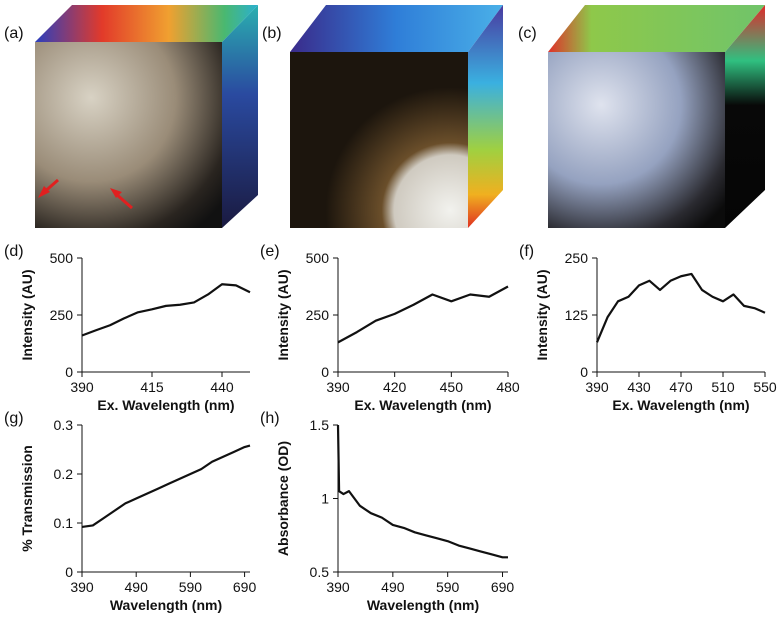  What do you see at coordinates (681, 387) in the screenshot?
I see `x-tick-label: 470` at bounding box center [681, 387].